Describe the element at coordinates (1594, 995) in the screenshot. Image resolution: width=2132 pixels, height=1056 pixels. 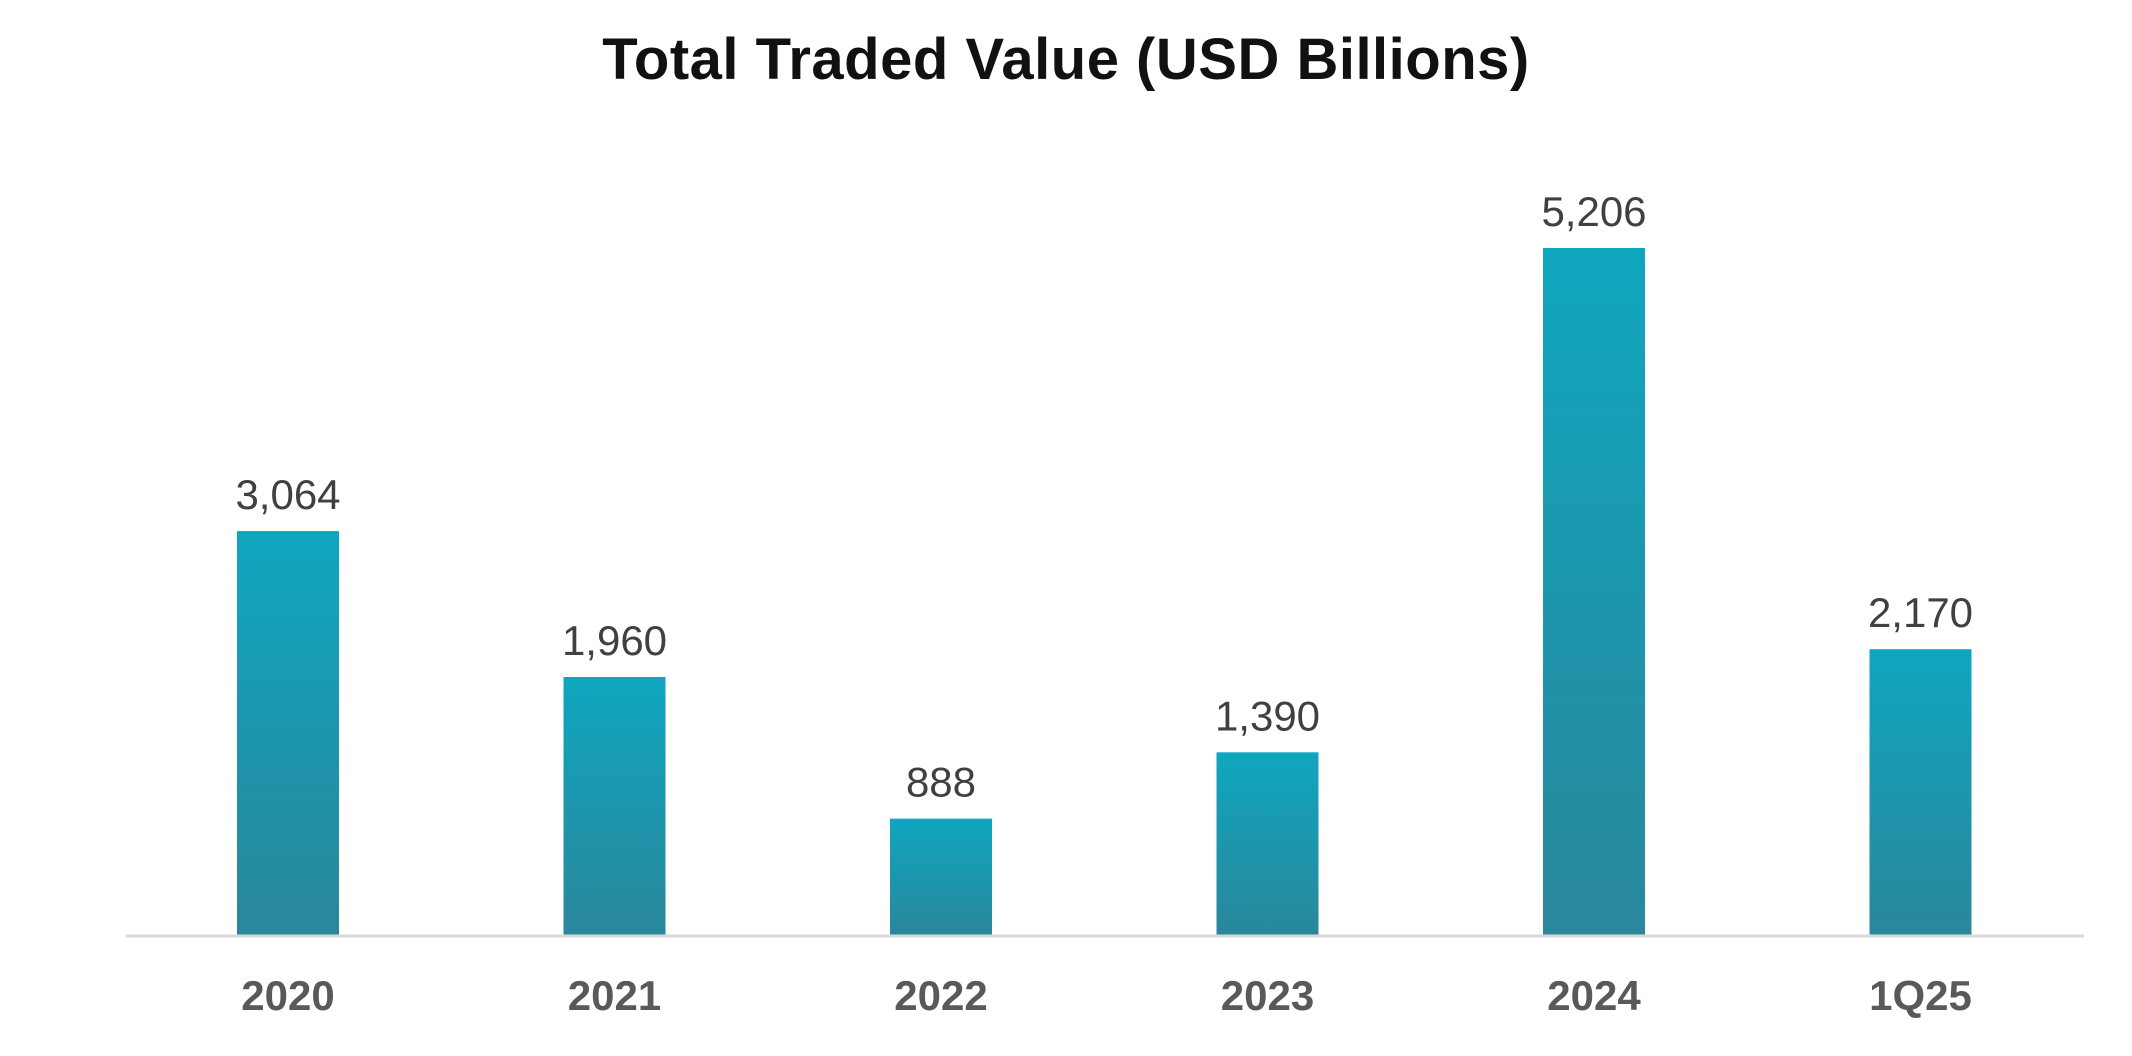
I see `x-tick-label-2024: 2024` at that location.